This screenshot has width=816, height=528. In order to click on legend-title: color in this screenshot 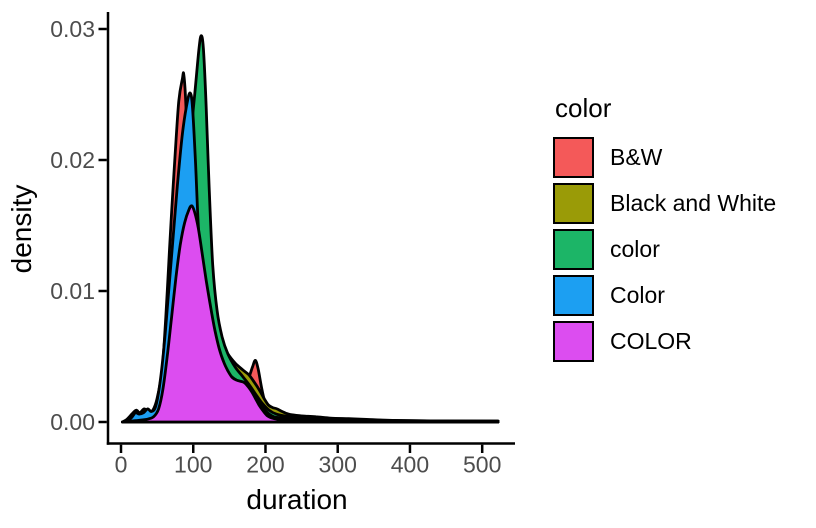, I will do `click(583, 108)`.